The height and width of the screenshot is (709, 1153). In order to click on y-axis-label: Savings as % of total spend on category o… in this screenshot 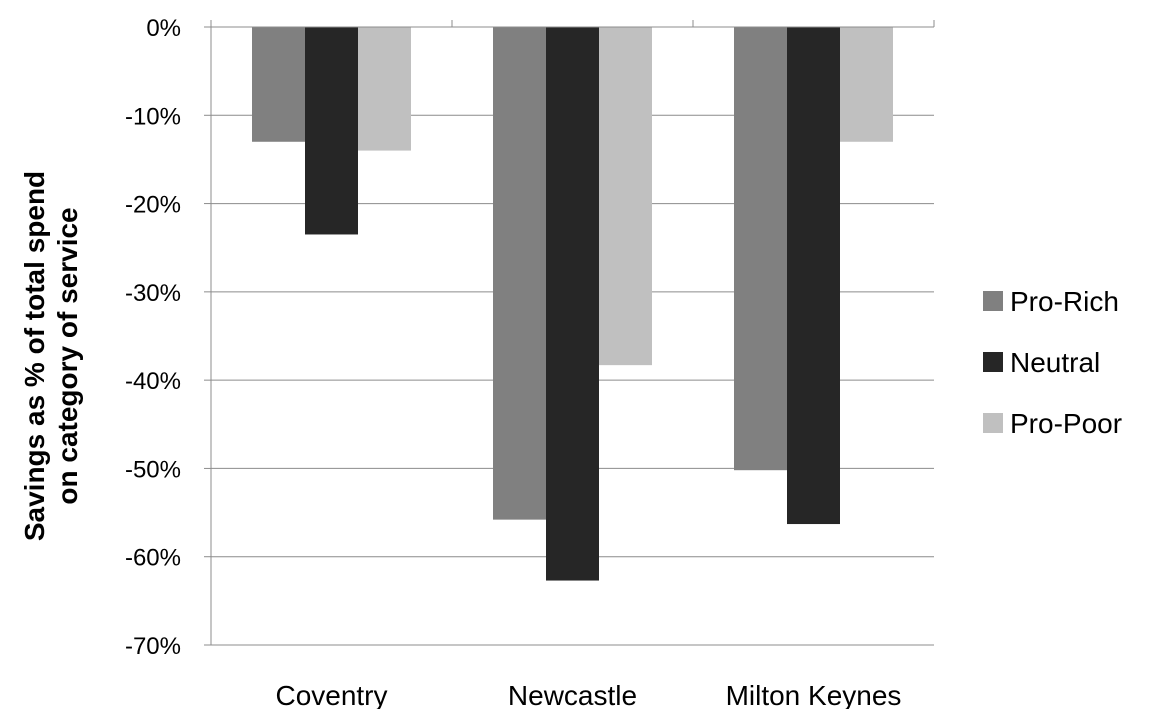, I will do `click(51, 356)`.